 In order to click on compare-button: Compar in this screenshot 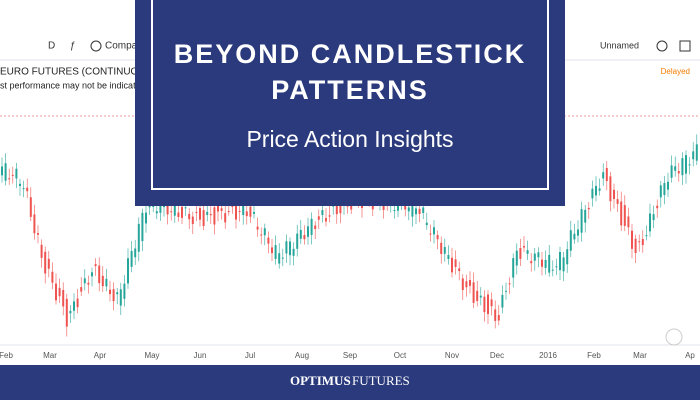, I will do `click(123, 46)`.